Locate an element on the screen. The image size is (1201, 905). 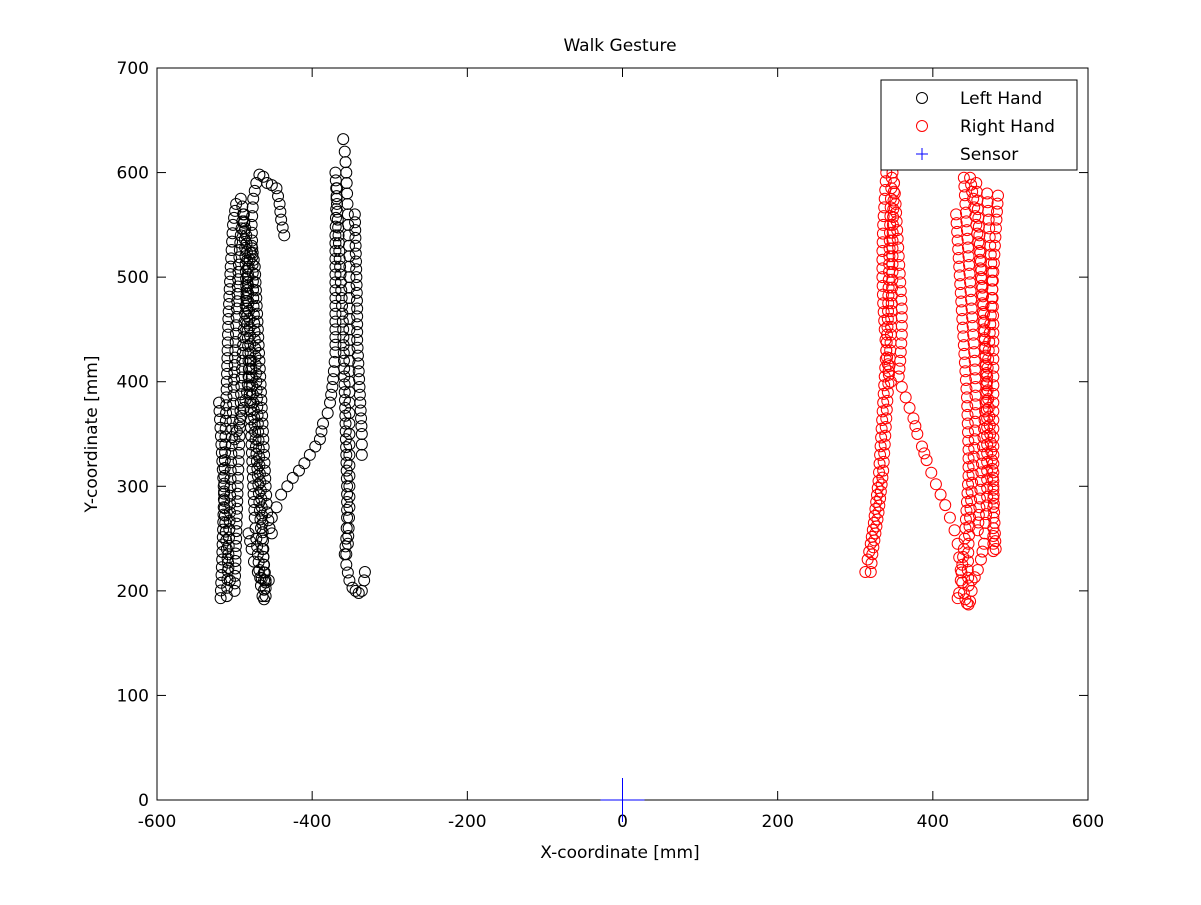
legend-item-left-hand: Left Hand is located at coordinates (979, 99).